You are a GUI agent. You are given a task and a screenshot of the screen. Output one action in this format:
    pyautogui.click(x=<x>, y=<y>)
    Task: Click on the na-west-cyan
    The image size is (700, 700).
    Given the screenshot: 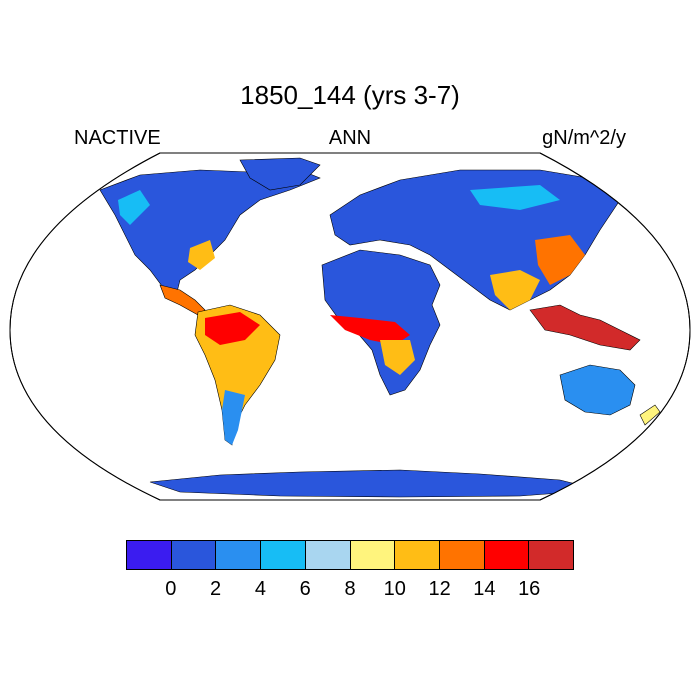 What is the action you would take?
    pyautogui.click(x=134, y=207)
    